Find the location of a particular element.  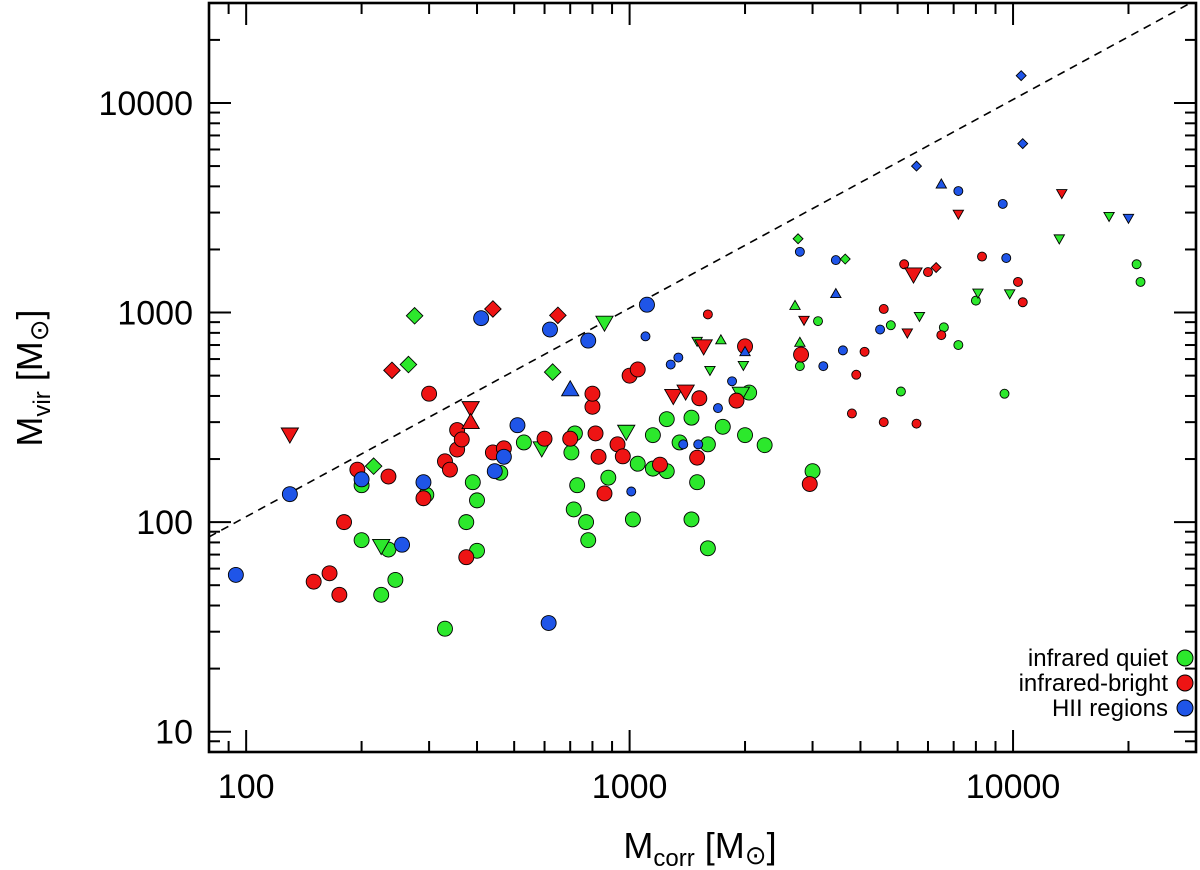

y-axis-label: Mvir [M⊙] is located at coordinates (32, 377).